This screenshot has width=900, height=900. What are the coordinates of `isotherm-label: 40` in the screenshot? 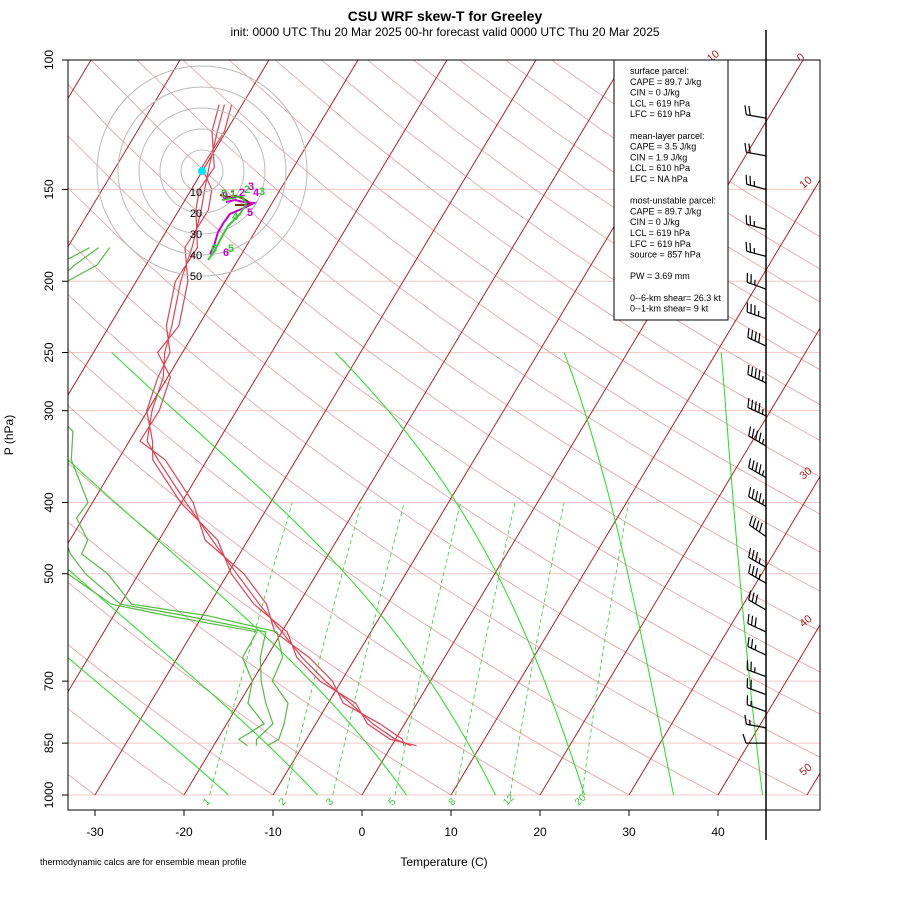 It's located at (806, 621).